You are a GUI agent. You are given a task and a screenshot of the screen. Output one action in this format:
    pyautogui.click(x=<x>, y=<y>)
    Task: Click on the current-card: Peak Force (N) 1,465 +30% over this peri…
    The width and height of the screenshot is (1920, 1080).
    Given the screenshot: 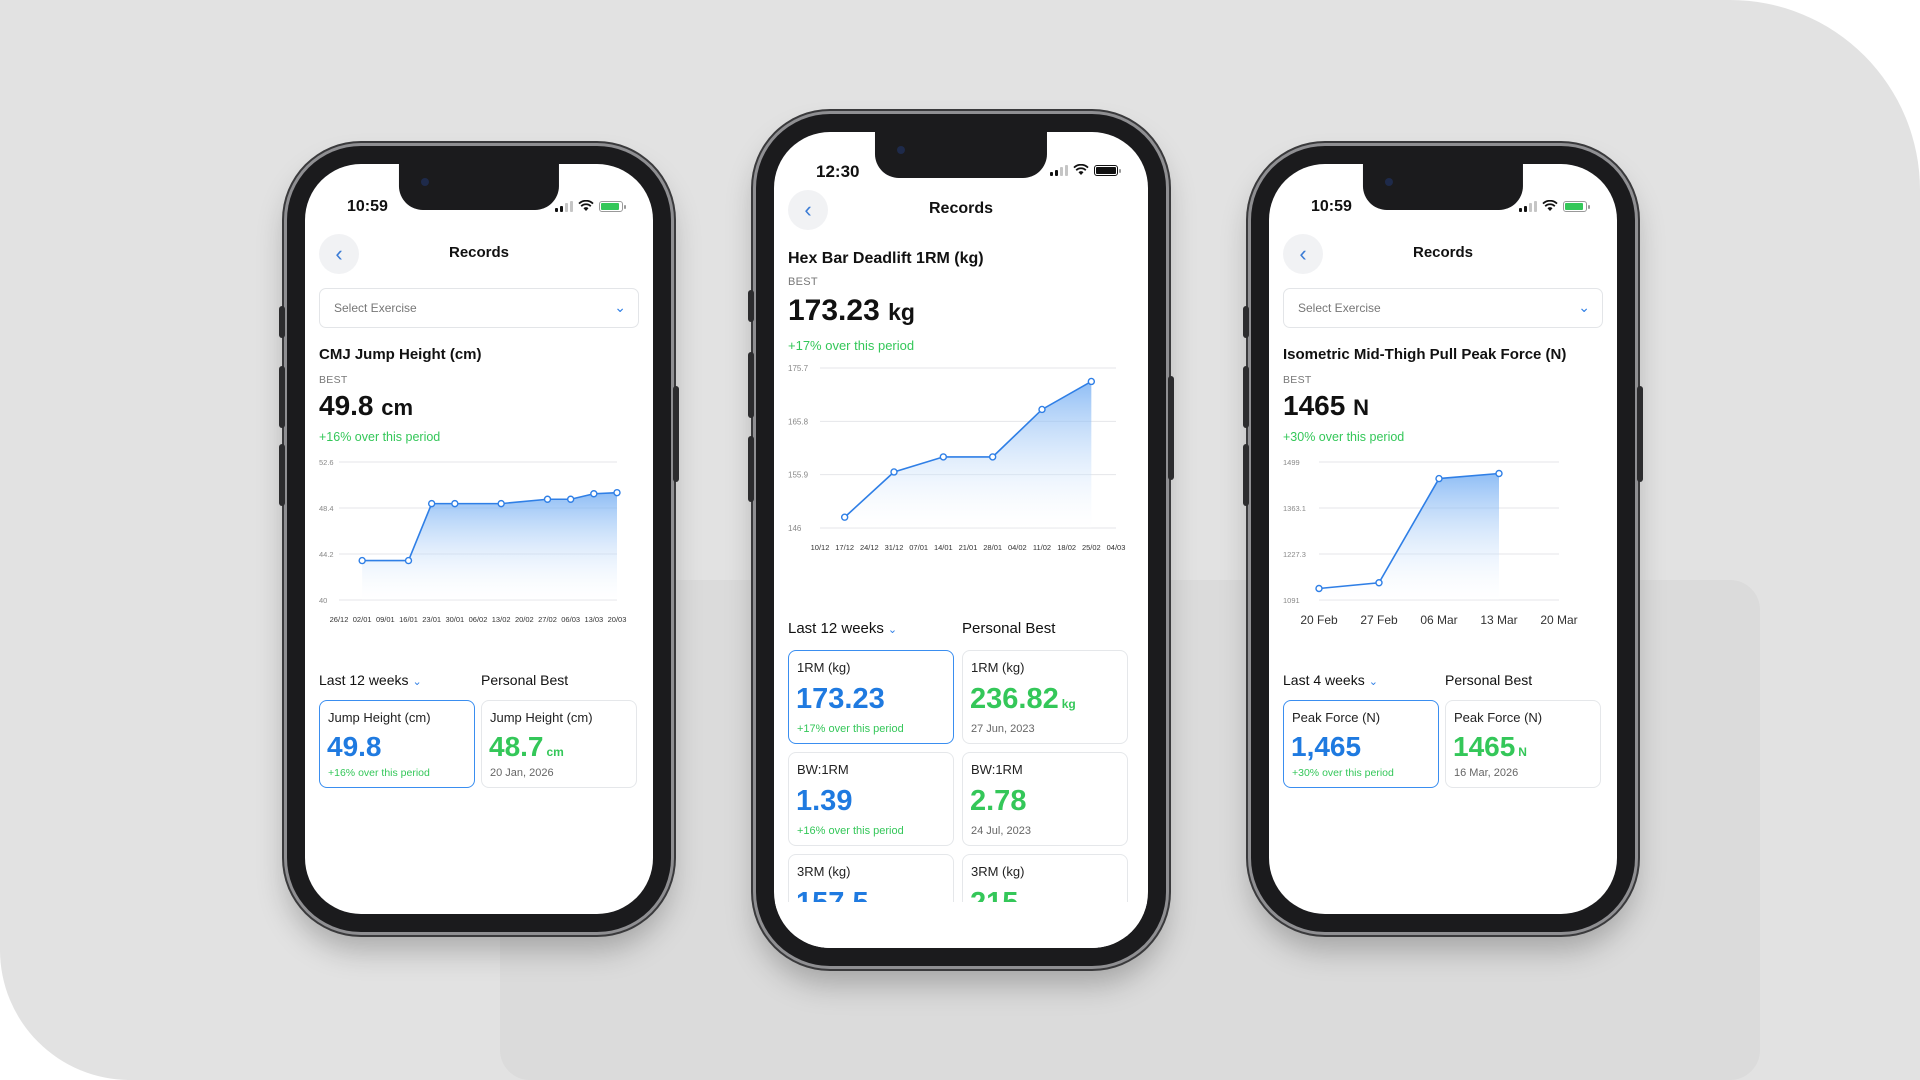 What is the action you would take?
    pyautogui.click(x=1361, y=744)
    